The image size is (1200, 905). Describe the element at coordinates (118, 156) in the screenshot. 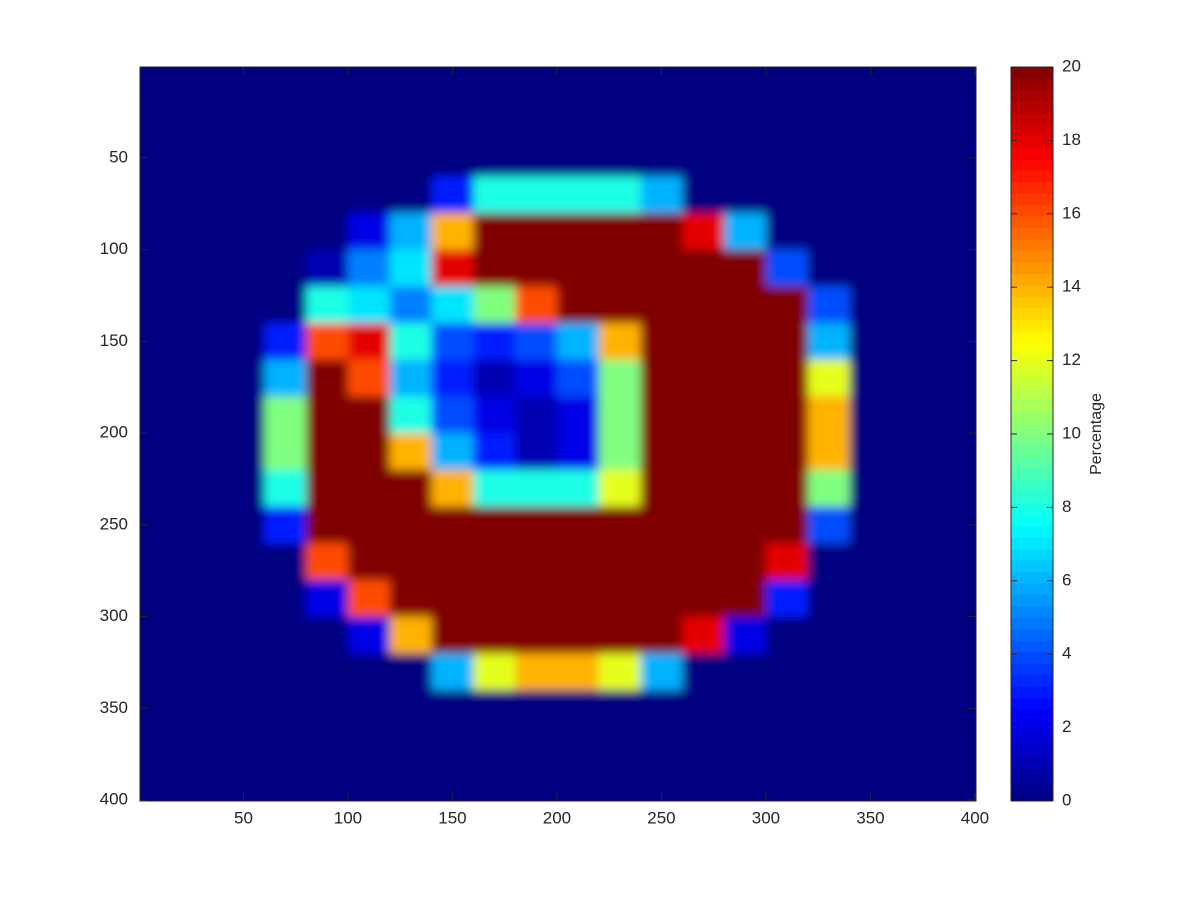

I see `y-tick-label: 50` at that location.